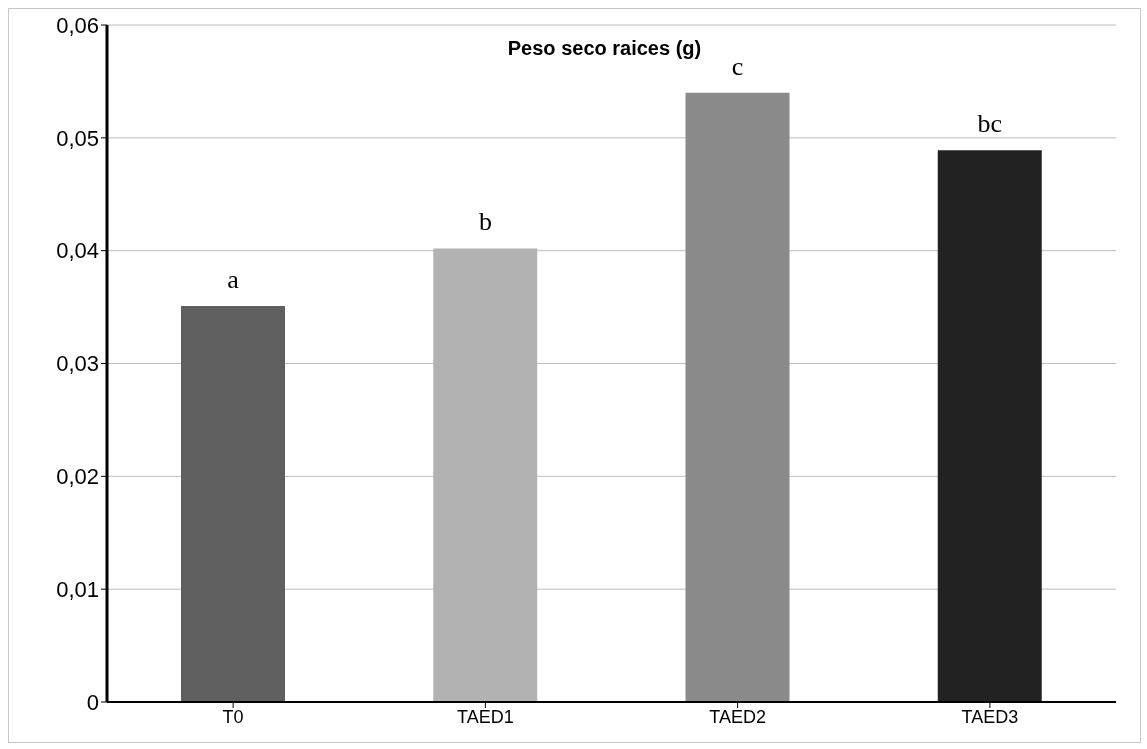  Describe the element at coordinates (990, 124) in the screenshot. I see `annotation: bc` at that location.